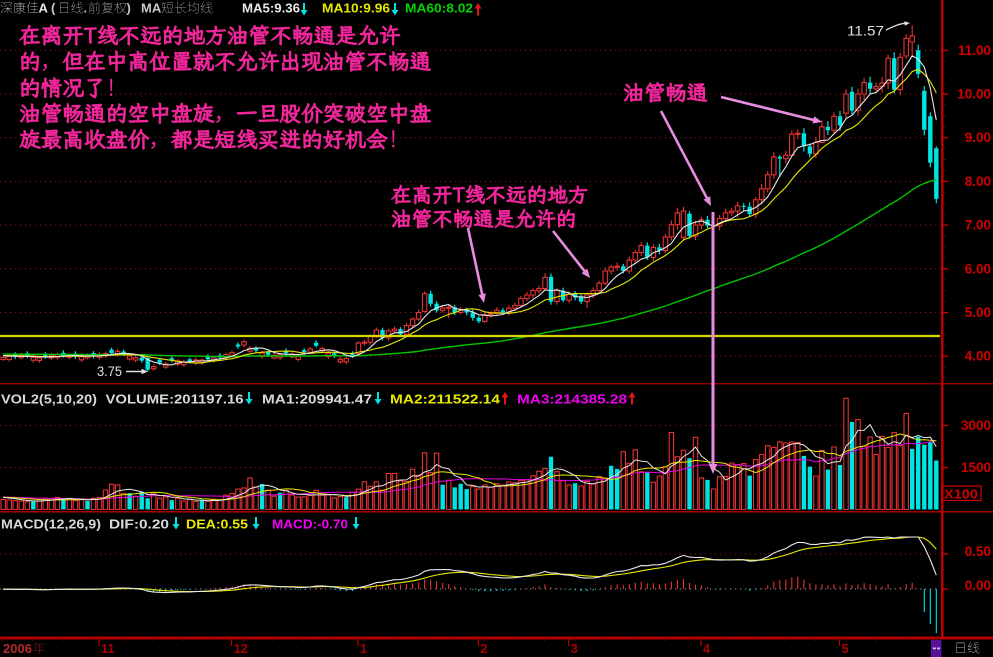 The width and height of the screenshot is (993, 657). Describe the element at coordinates (976, 425) in the screenshot. I see `svg-text: 3000` at that location.